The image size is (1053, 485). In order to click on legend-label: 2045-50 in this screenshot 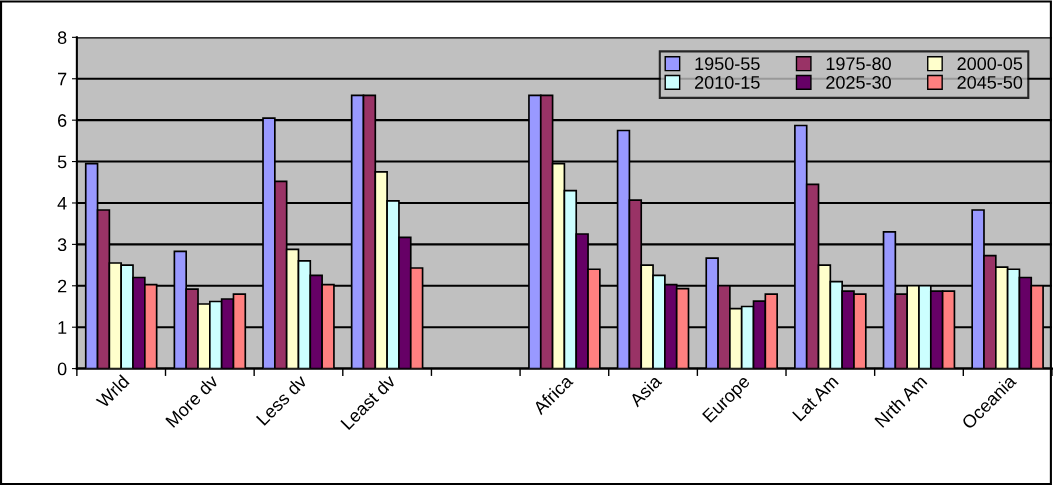, I will do `click(990, 82)`.